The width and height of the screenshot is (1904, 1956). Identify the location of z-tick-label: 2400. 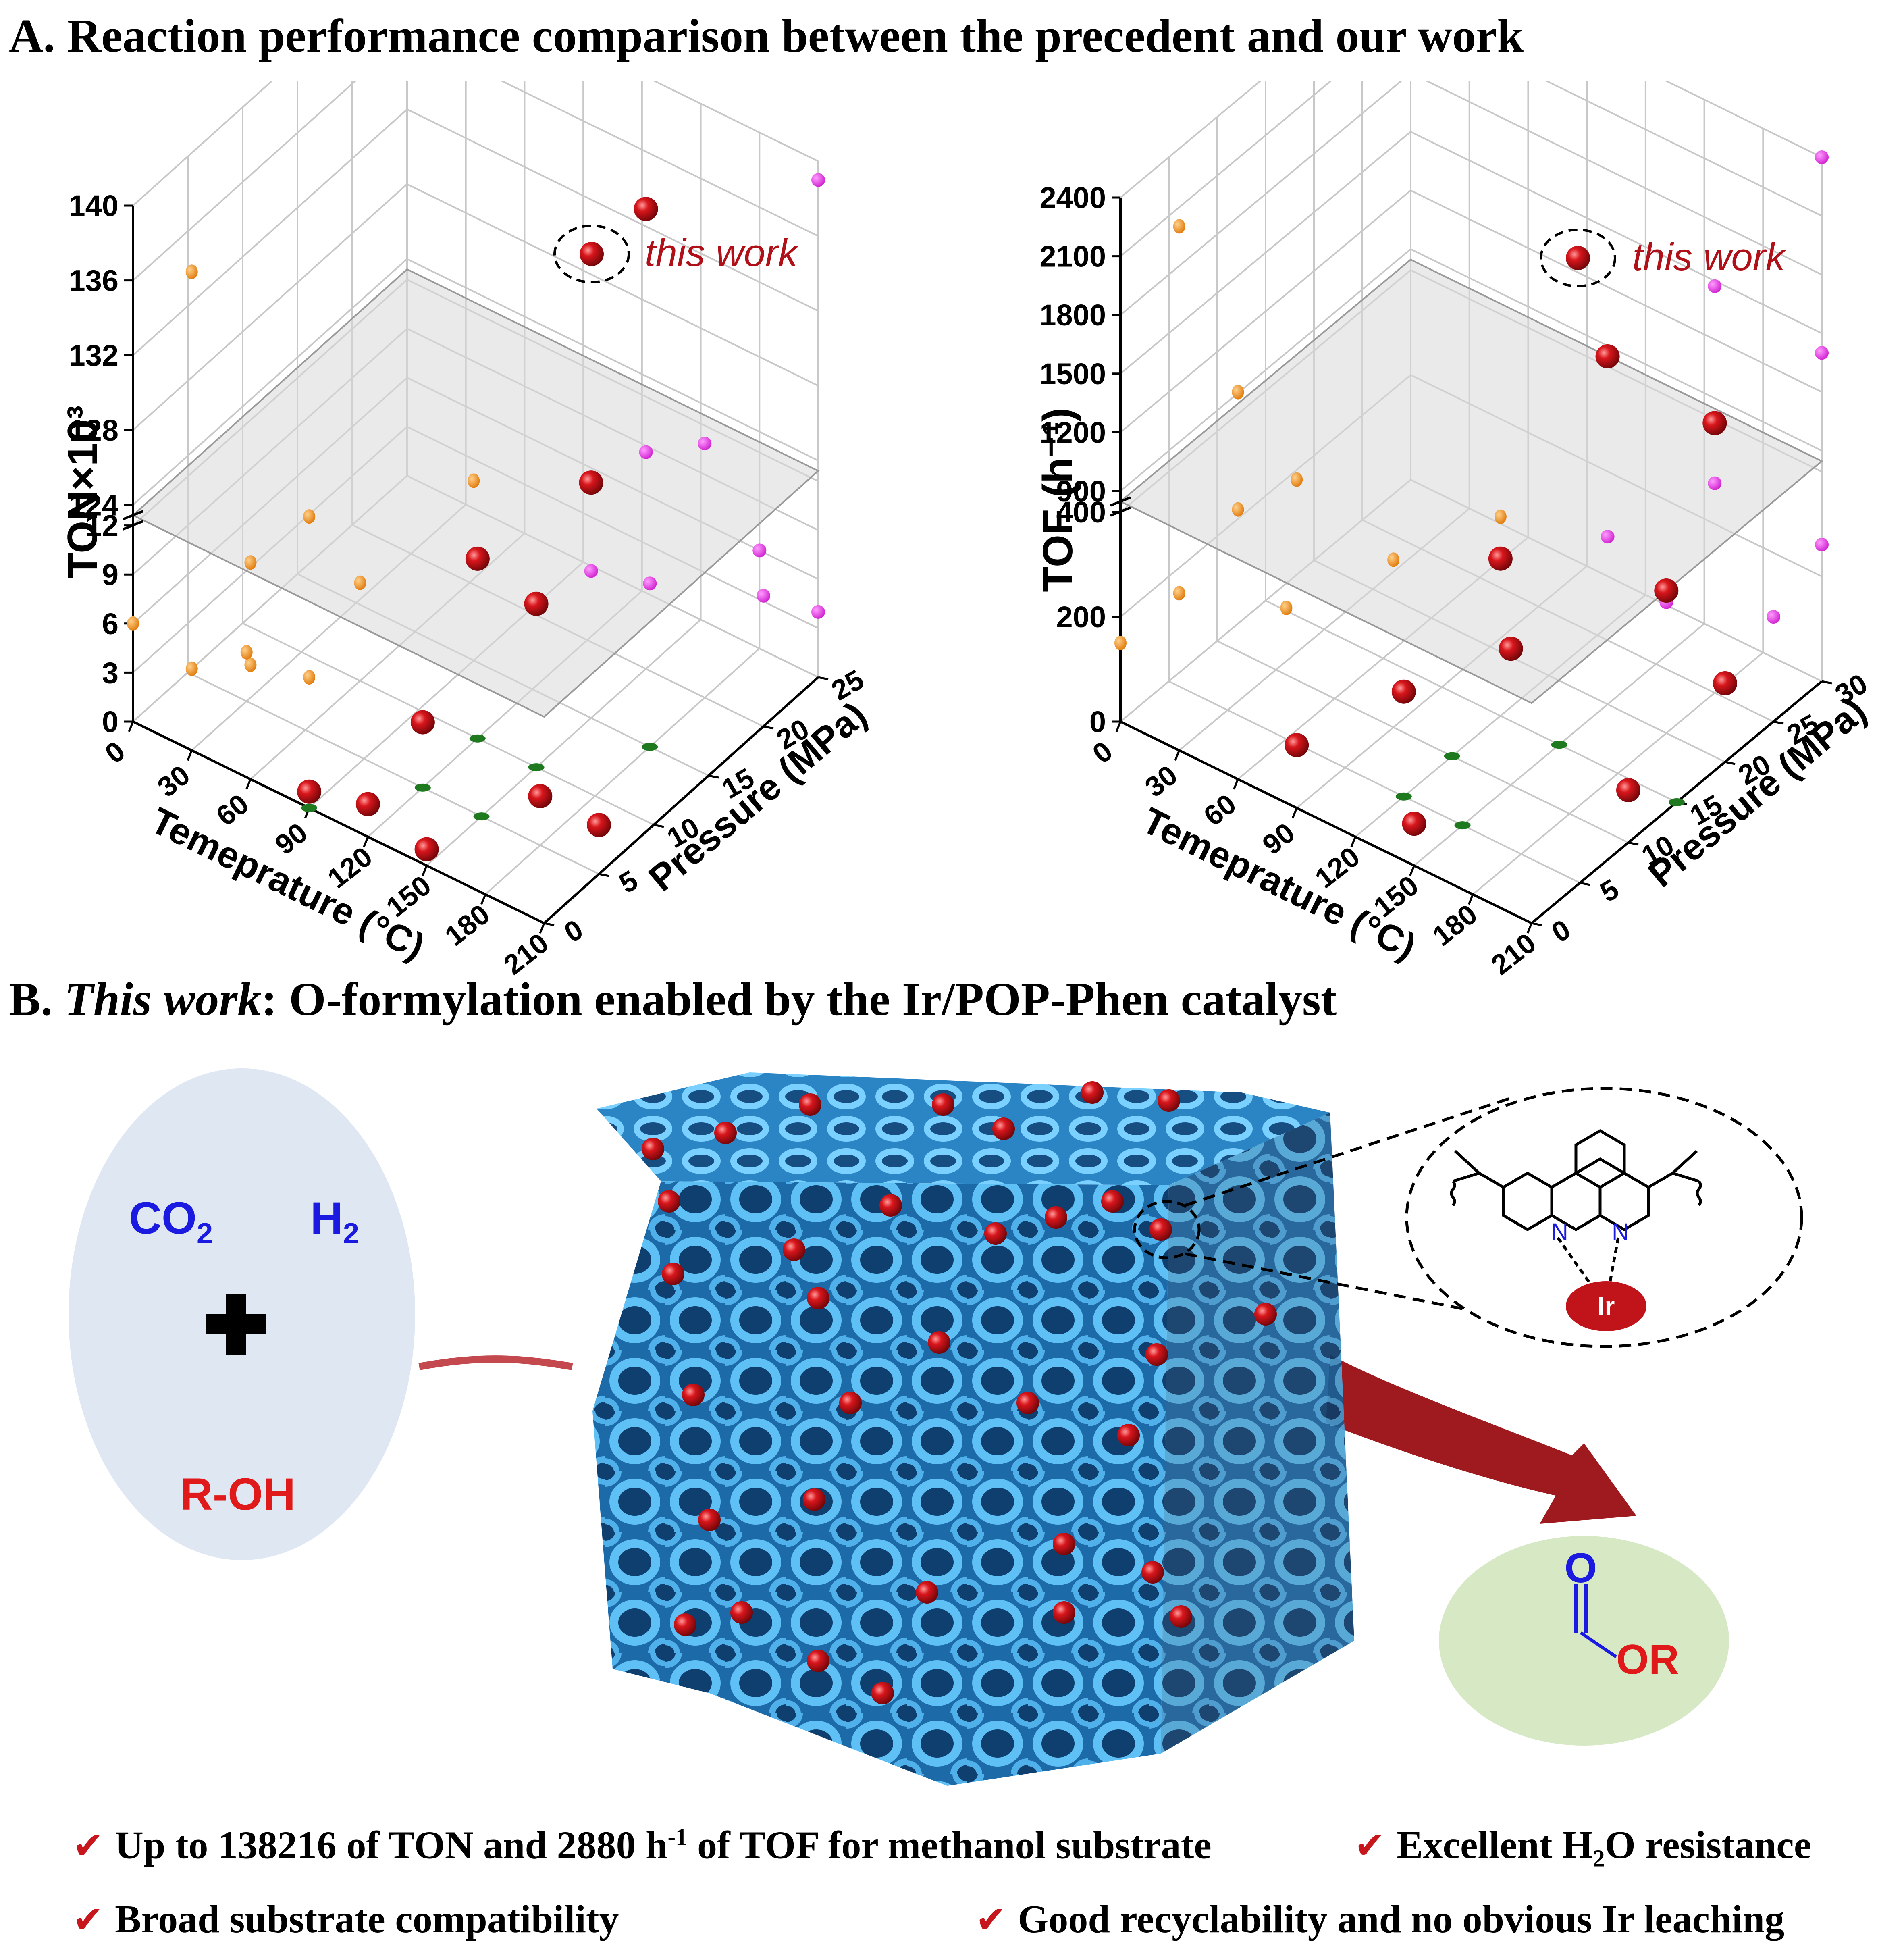
(1072, 197).